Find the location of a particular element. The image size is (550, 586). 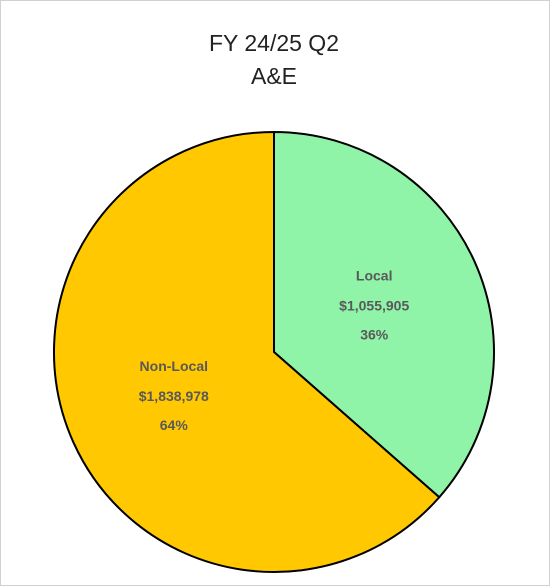

slice-percent-label: 64% is located at coordinates (174, 425).